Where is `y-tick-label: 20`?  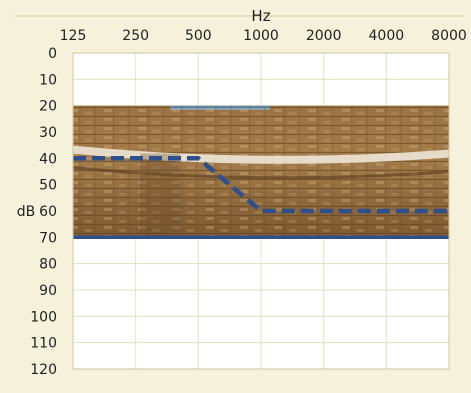
y-tick-label: 20 is located at coordinates (48, 107).